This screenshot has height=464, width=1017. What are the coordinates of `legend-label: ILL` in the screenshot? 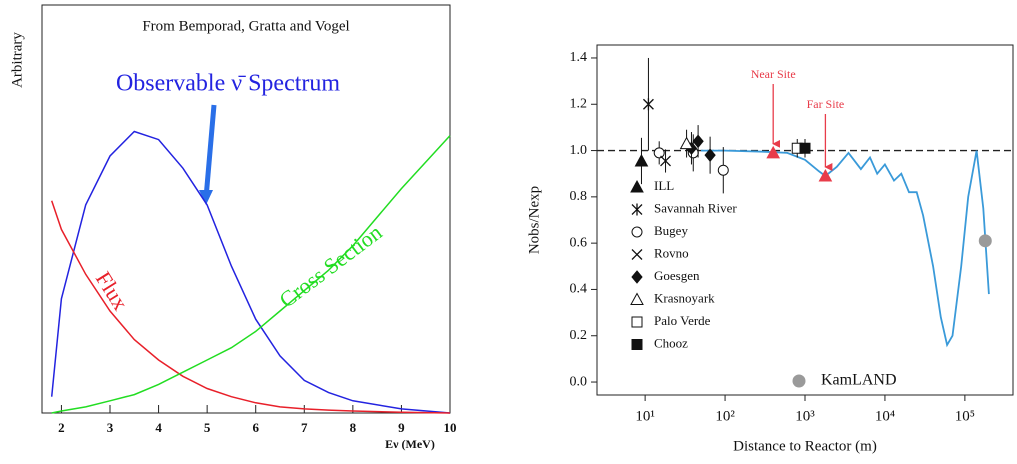 It's located at (664, 185).